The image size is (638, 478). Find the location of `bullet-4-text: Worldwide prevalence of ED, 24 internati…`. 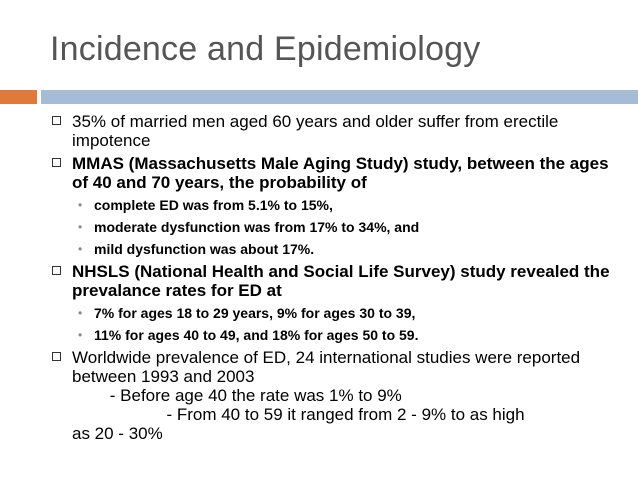

bullet-4-text: Worldwide prevalence of ED, 24 internati… is located at coordinates (326, 367).